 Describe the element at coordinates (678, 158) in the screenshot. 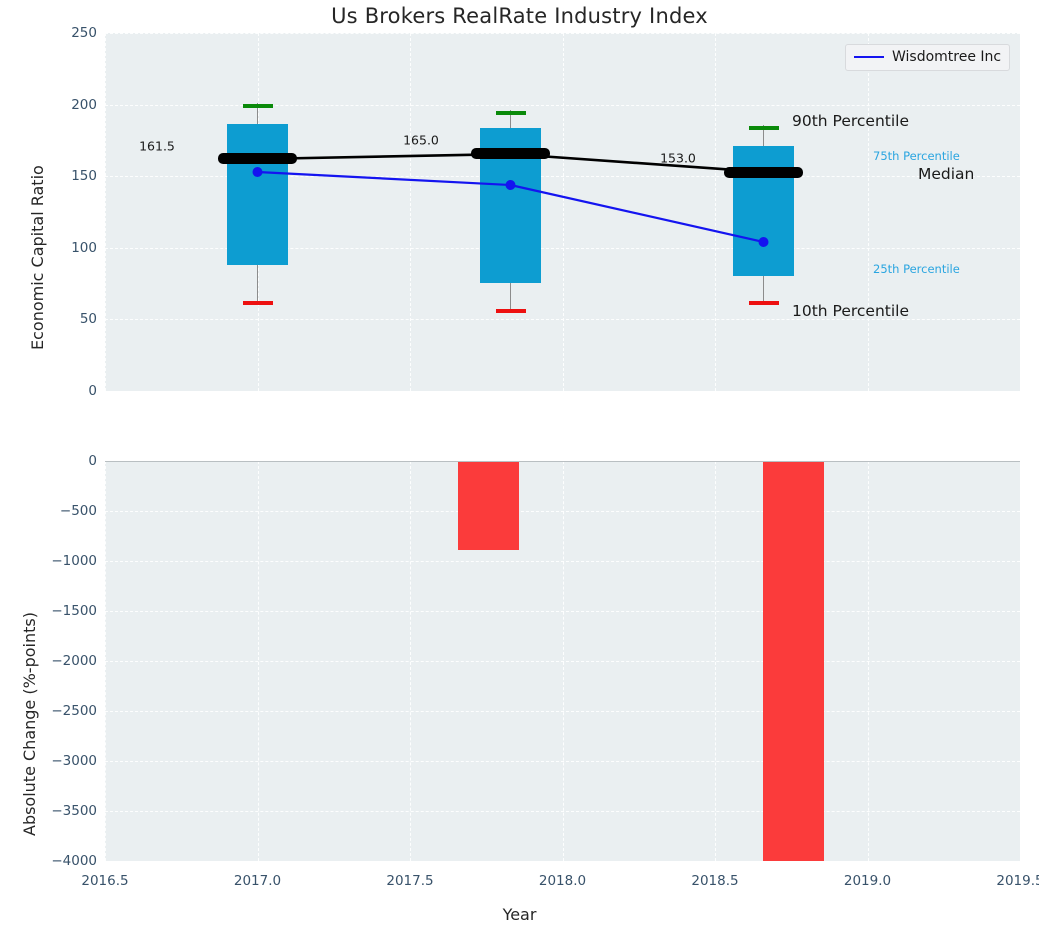

I see `median-label-2019: 153.0` at that location.